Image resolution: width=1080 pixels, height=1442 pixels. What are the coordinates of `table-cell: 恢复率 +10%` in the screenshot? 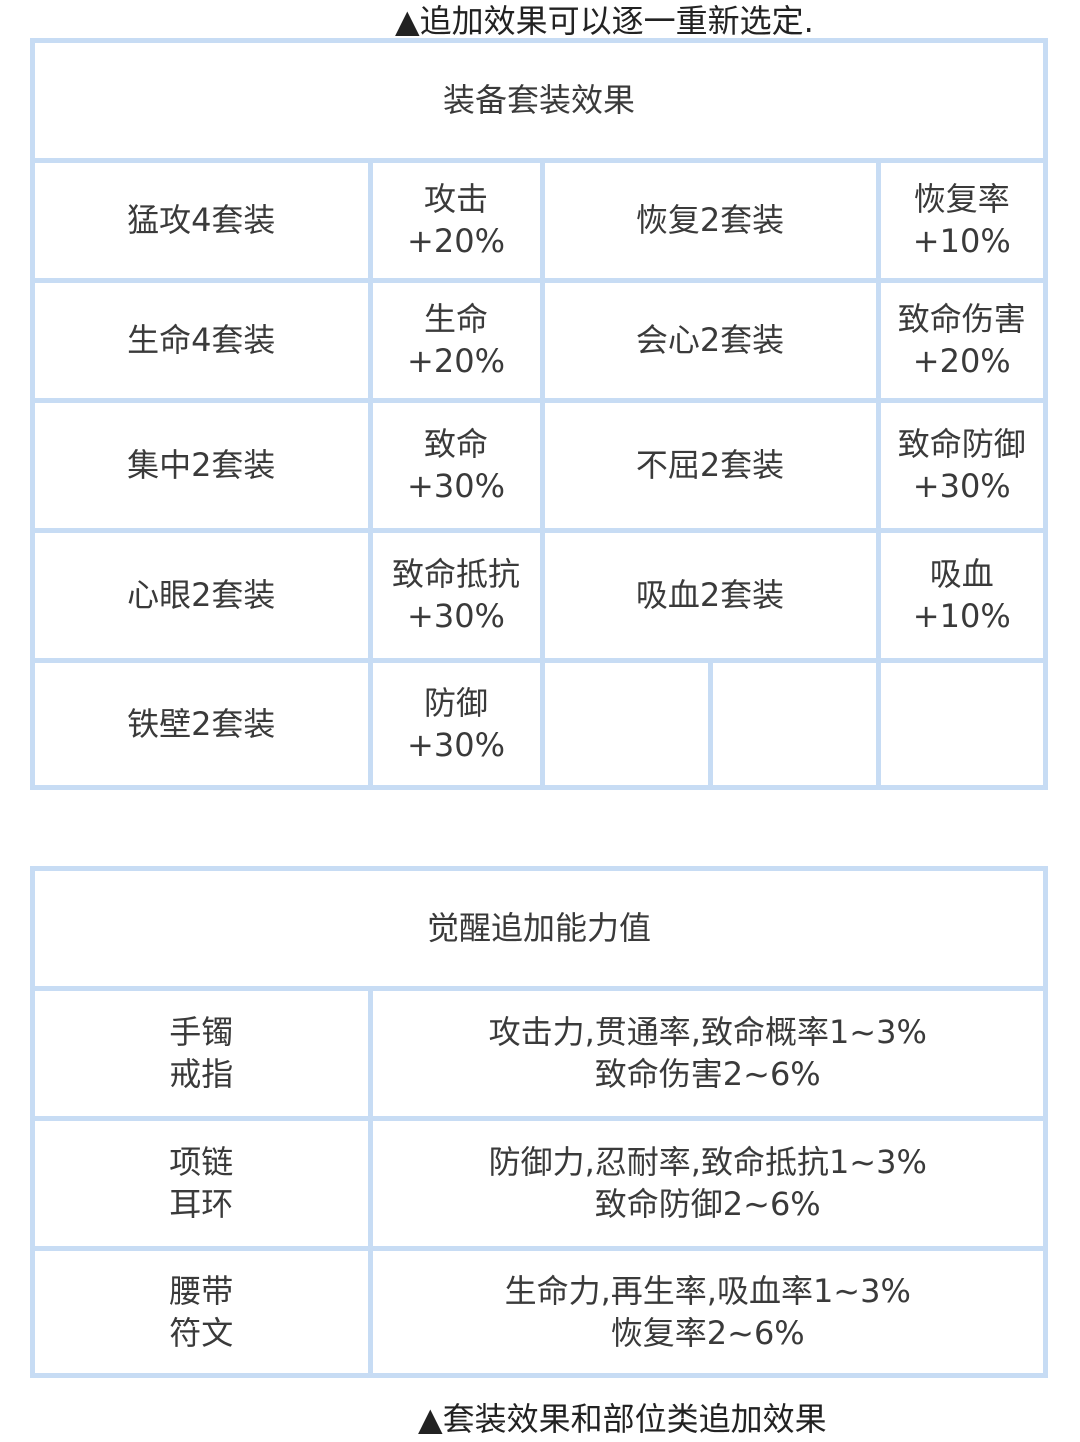 It's located at (961, 220).